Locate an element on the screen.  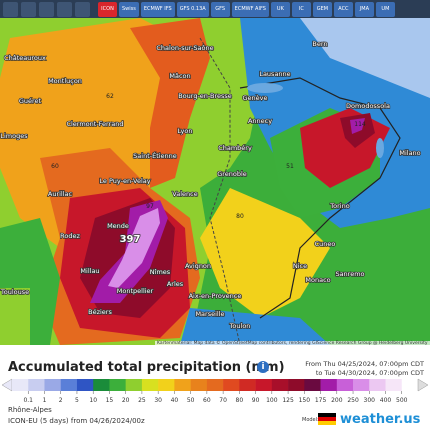
city-label: Avignon is located at coordinates (198, 266).